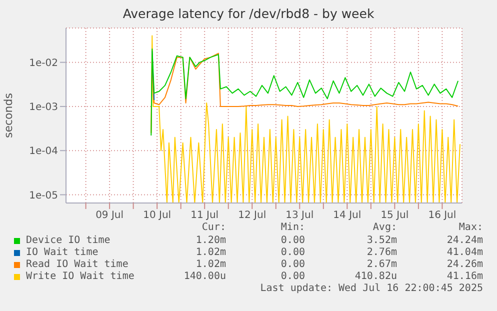  What do you see at coordinates (110, 216) in the screenshot?
I see `x-tick-label: 09 Jul` at bounding box center [110, 216].